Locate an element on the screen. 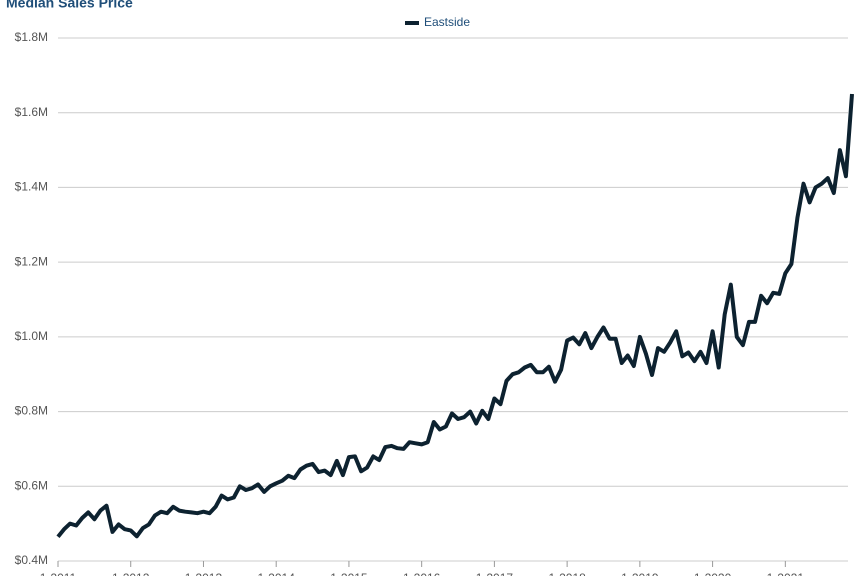 The image size is (864, 576). x-tick-label: 1-2020 is located at coordinates (713, 573).